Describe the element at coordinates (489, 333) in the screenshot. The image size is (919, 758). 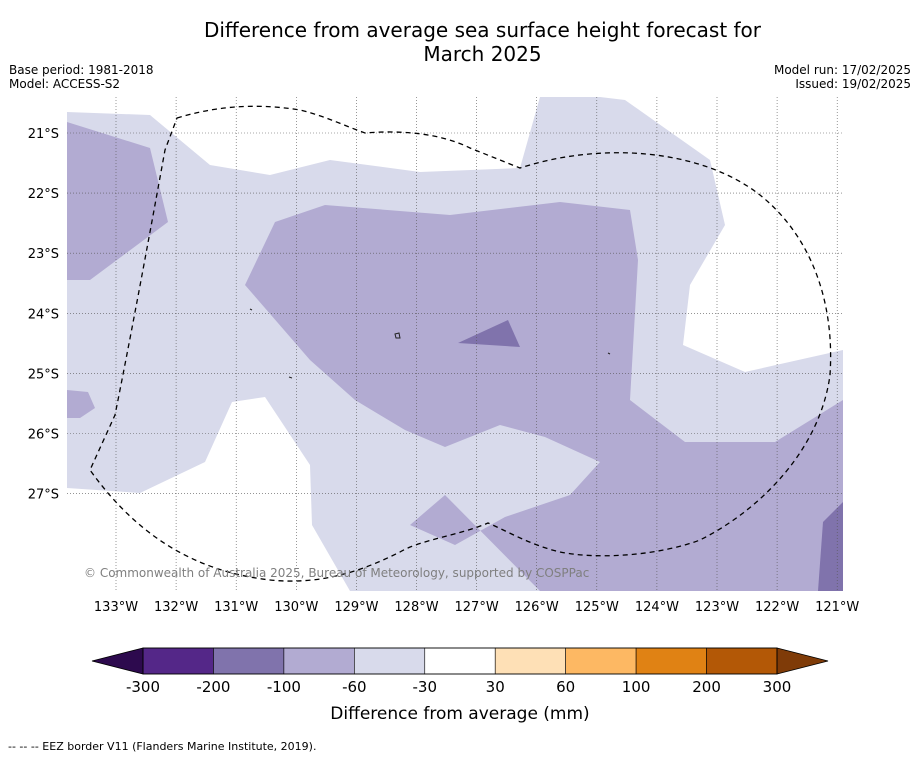
I see `moderate-negative-region-center` at that location.